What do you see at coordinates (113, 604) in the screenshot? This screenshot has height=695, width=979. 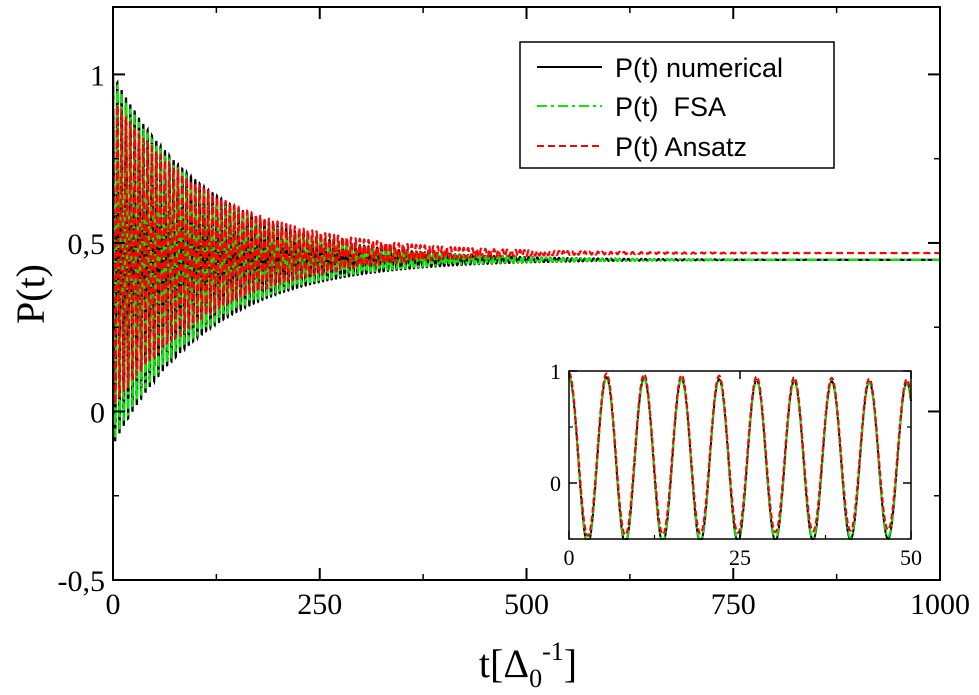 I see `x-tick-label: 0` at bounding box center [113, 604].